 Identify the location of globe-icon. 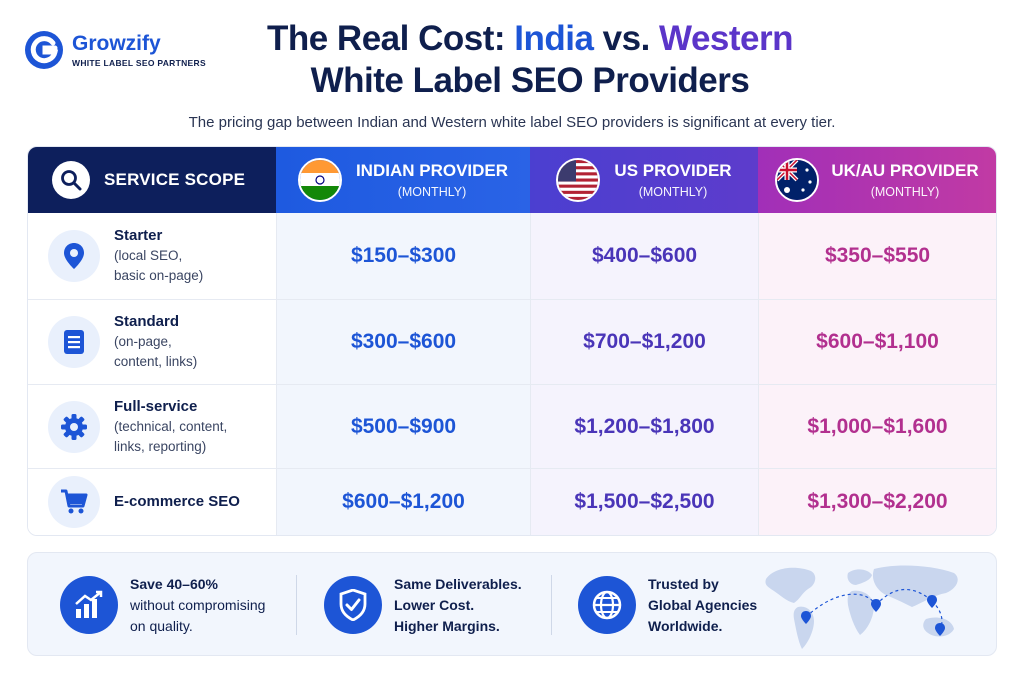
(607, 605).